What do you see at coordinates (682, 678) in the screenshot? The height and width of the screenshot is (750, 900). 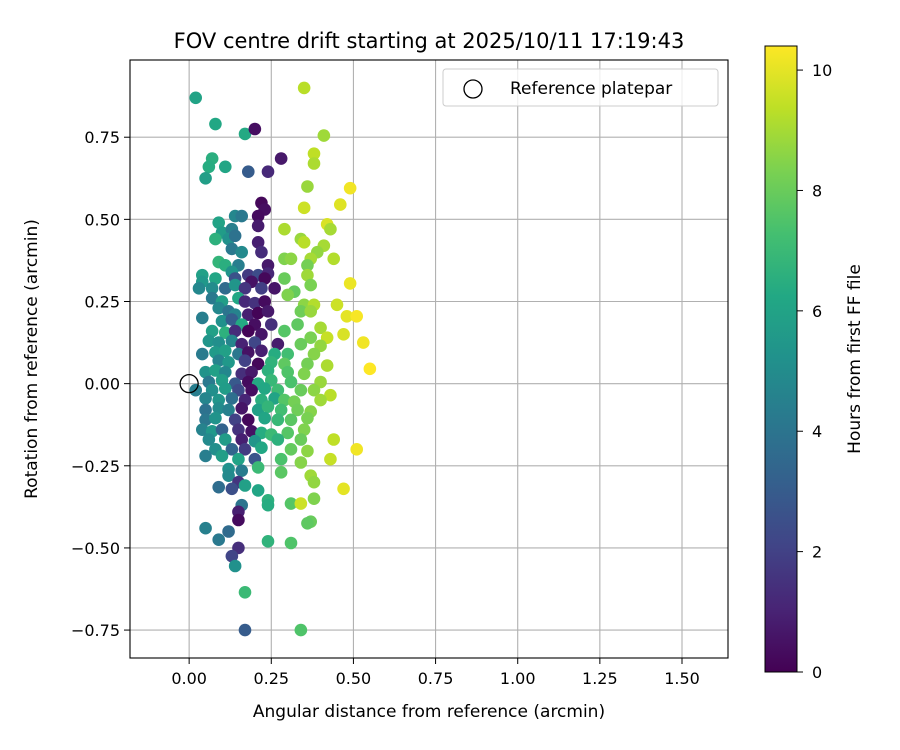 I see `x-tick-label: 1.50` at bounding box center [682, 678].